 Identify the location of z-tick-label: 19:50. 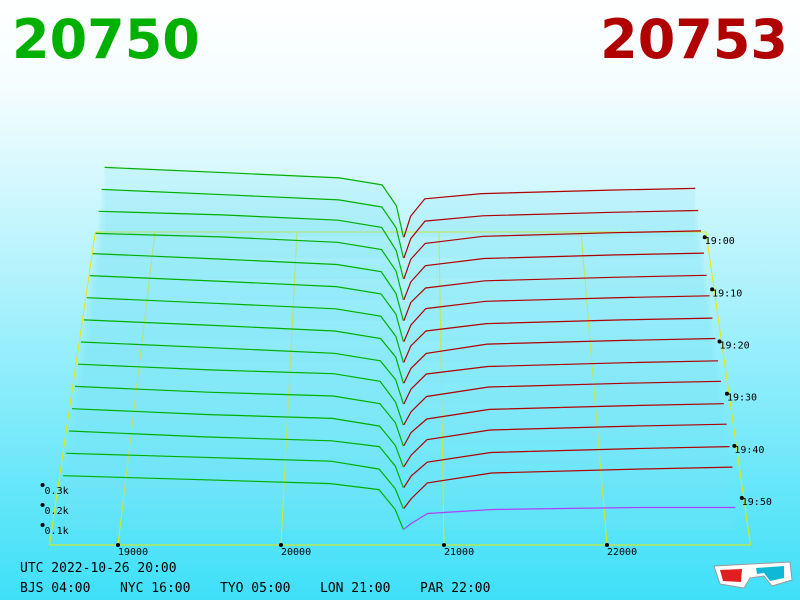
(757, 502).